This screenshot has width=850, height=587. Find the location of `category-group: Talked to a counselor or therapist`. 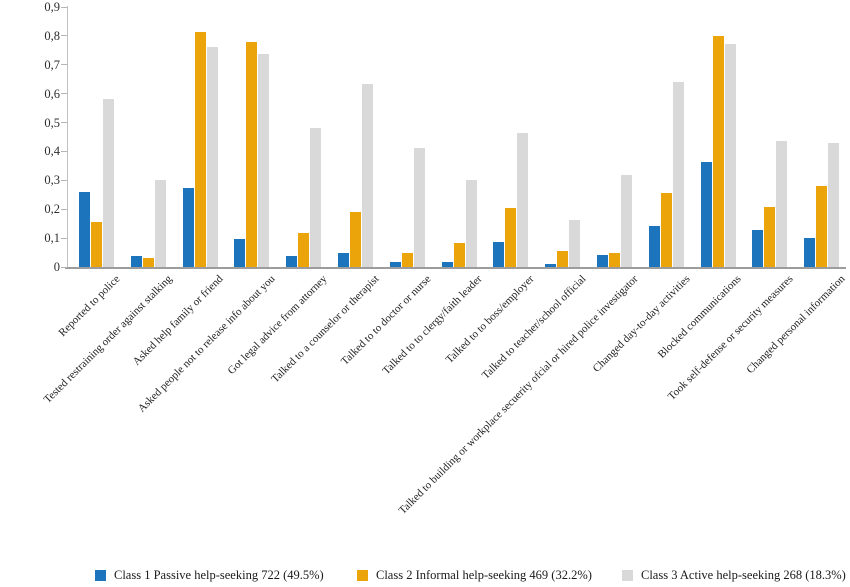

category-group: Talked to a counselor or therapist is located at coordinates (325, 196).